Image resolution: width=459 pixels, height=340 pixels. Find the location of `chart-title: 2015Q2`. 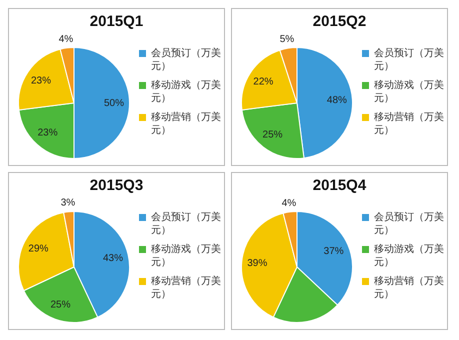

chart-title: 2015Q2 is located at coordinates (340, 22).